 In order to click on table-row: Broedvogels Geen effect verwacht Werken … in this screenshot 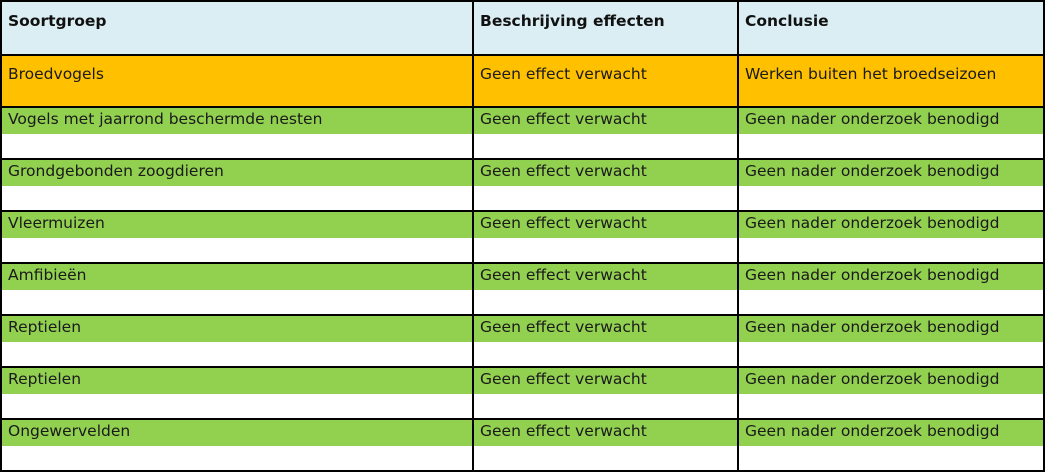, I will do `click(522, 81)`.